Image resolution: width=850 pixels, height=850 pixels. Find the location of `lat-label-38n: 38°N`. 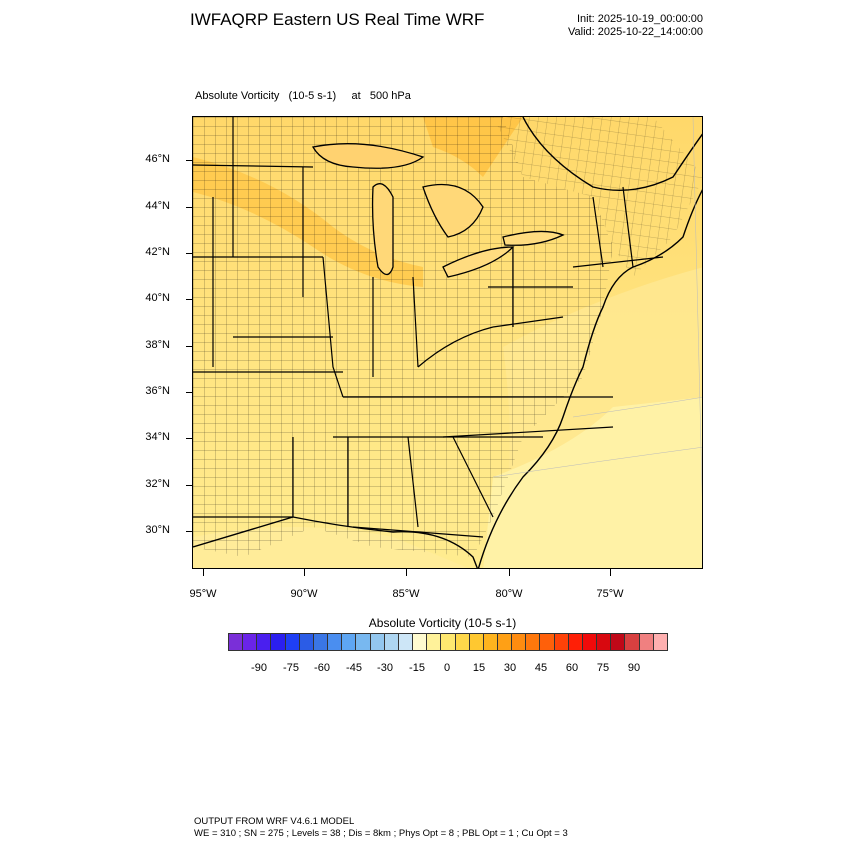

lat-label-38n: 38°N is located at coordinates (157, 345).